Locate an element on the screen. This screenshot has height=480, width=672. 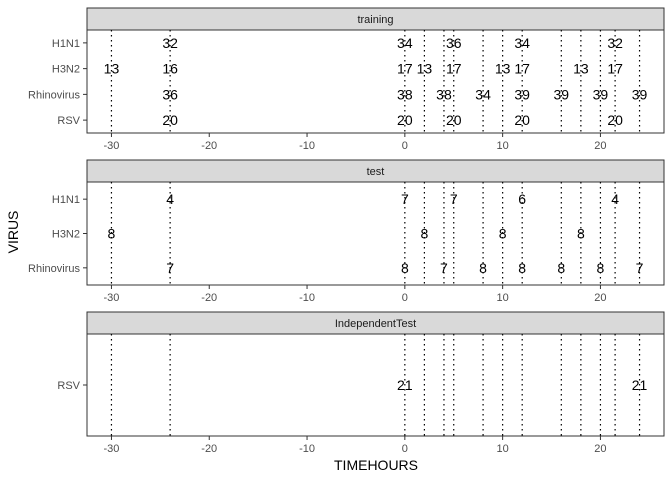
panel-strip-title: test is located at coordinates (376, 172).